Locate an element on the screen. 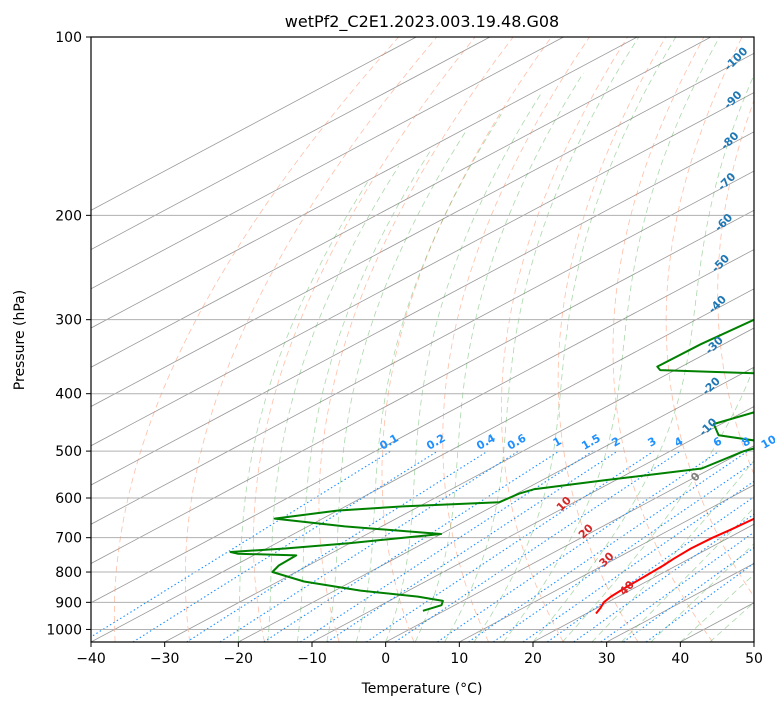 This screenshot has height=708, width=775. y-axis: 100 200 300 400 500 600 700 800 900 1000 is located at coordinates (68, 334).